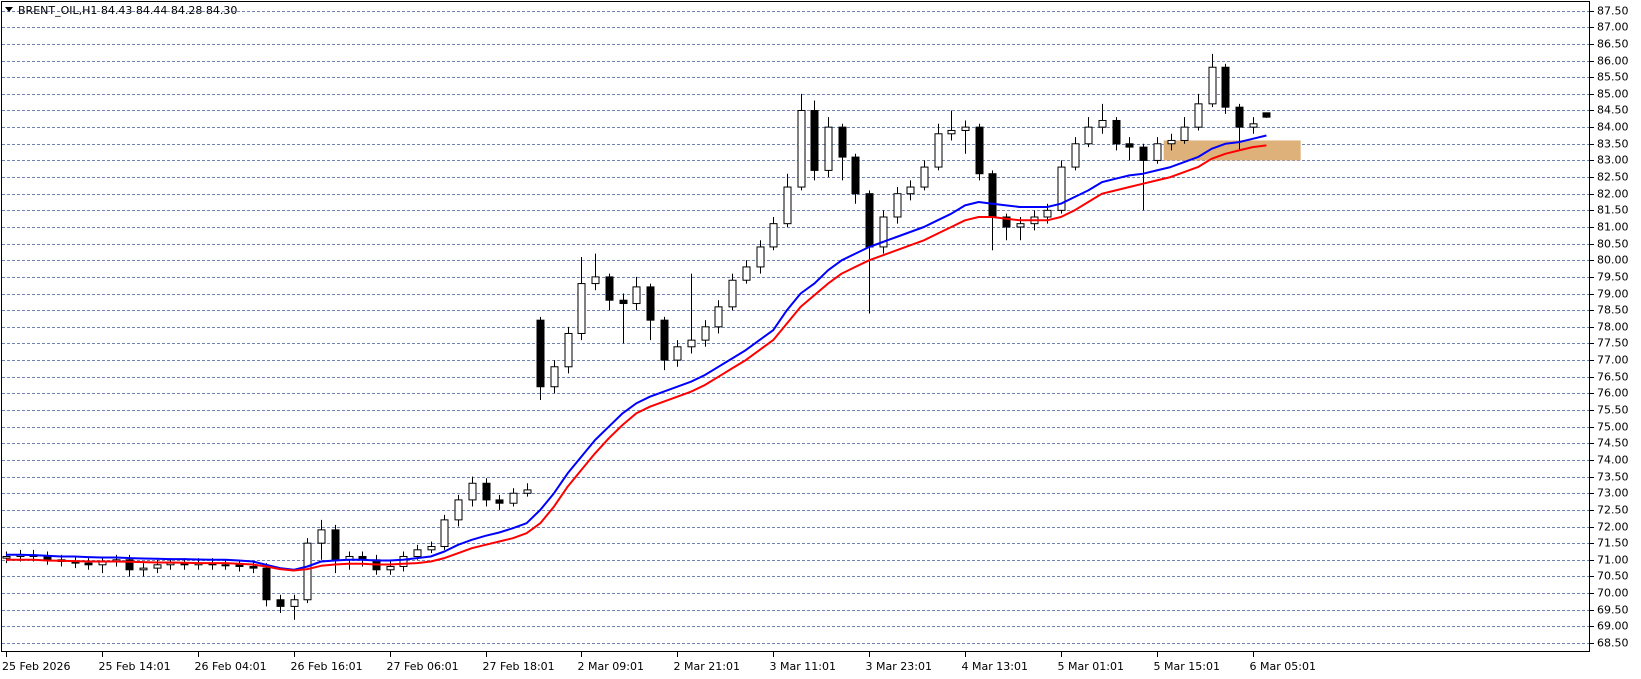 This screenshot has height=679, width=1641. I want to click on y-tick-label: 73.00, so click(1613, 493).